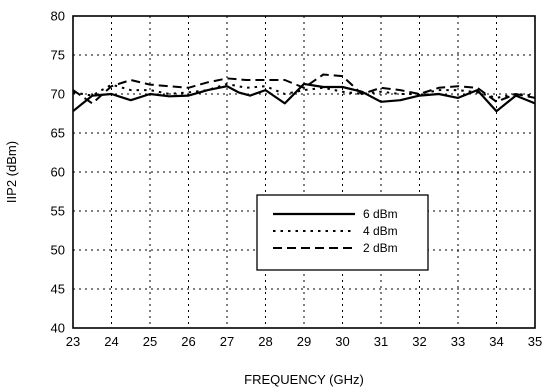 The image size is (545, 389). I want to click on y-tick-label: 50, so click(58, 250).